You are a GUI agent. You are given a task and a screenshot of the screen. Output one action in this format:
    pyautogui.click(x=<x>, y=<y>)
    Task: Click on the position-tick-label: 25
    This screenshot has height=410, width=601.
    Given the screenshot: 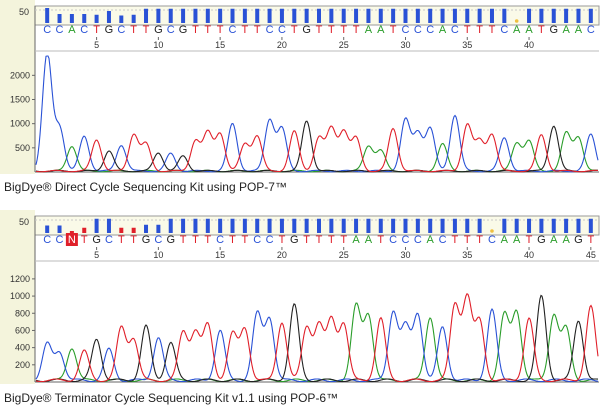 What is the action you would take?
    pyautogui.click(x=344, y=45)
    